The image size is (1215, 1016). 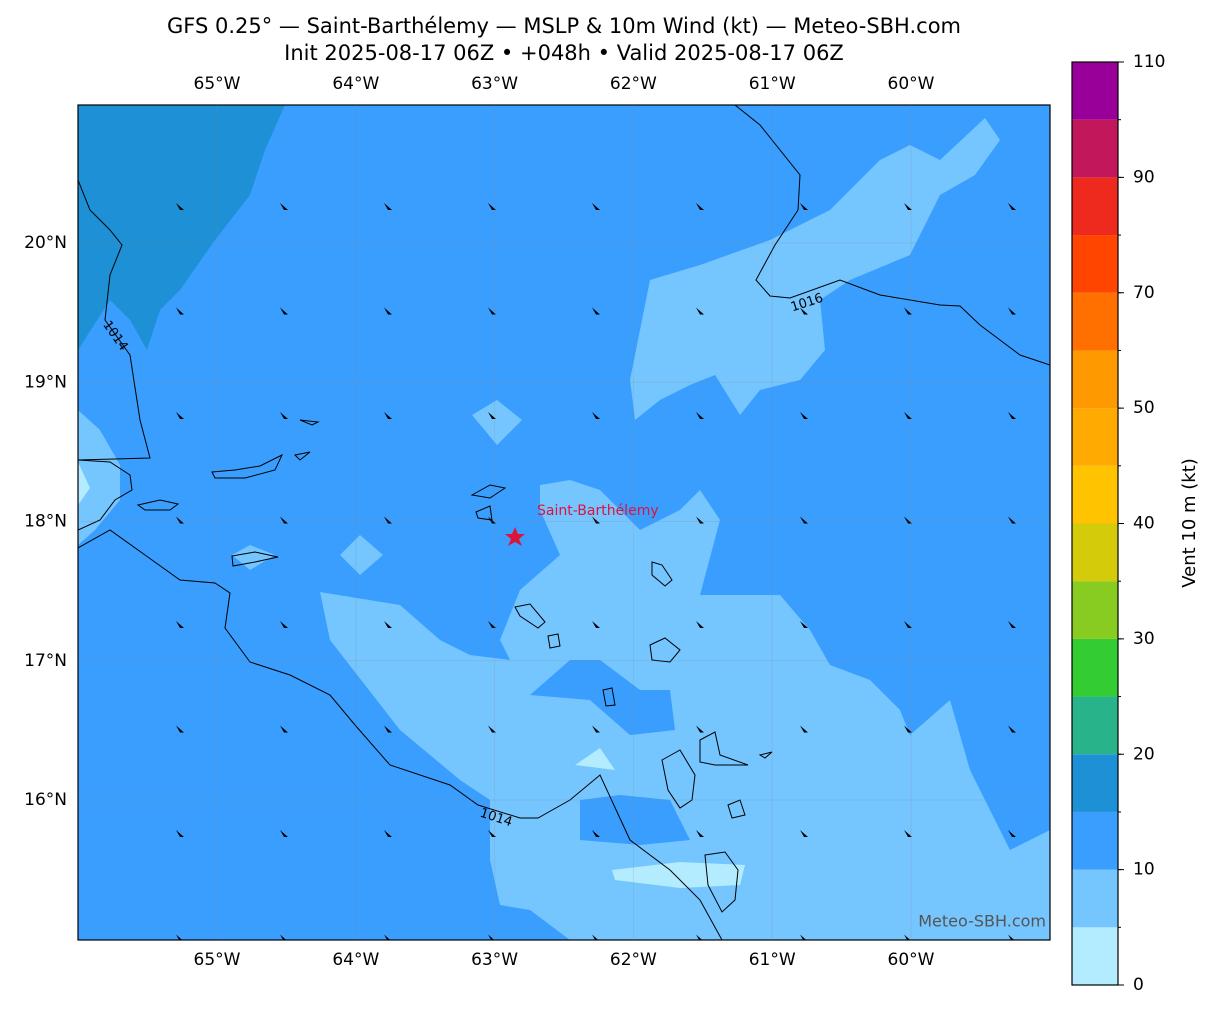 I want to click on colorbar-label: Vent 10 m (kt), so click(x=1189, y=523).